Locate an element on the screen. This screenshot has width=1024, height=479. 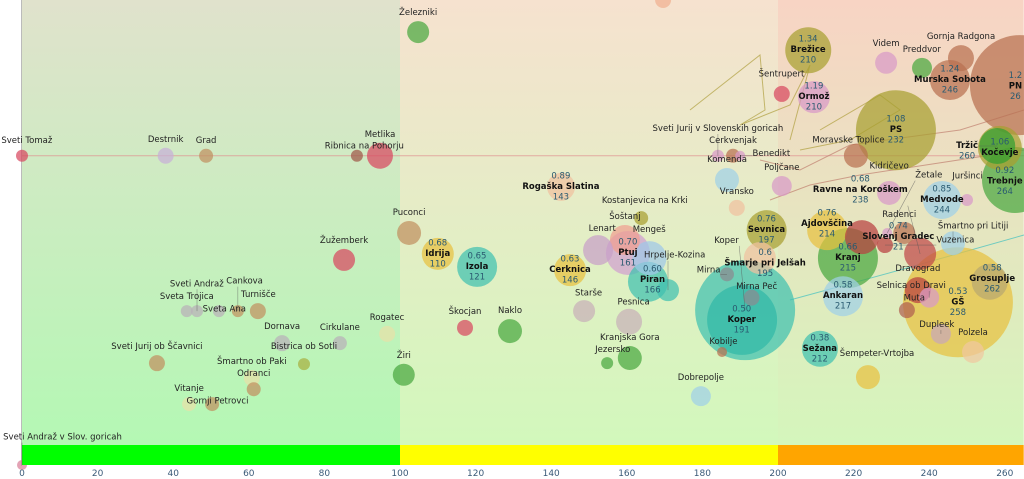
bubble-label: Gornja Radgona is located at coordinates (961, 37).